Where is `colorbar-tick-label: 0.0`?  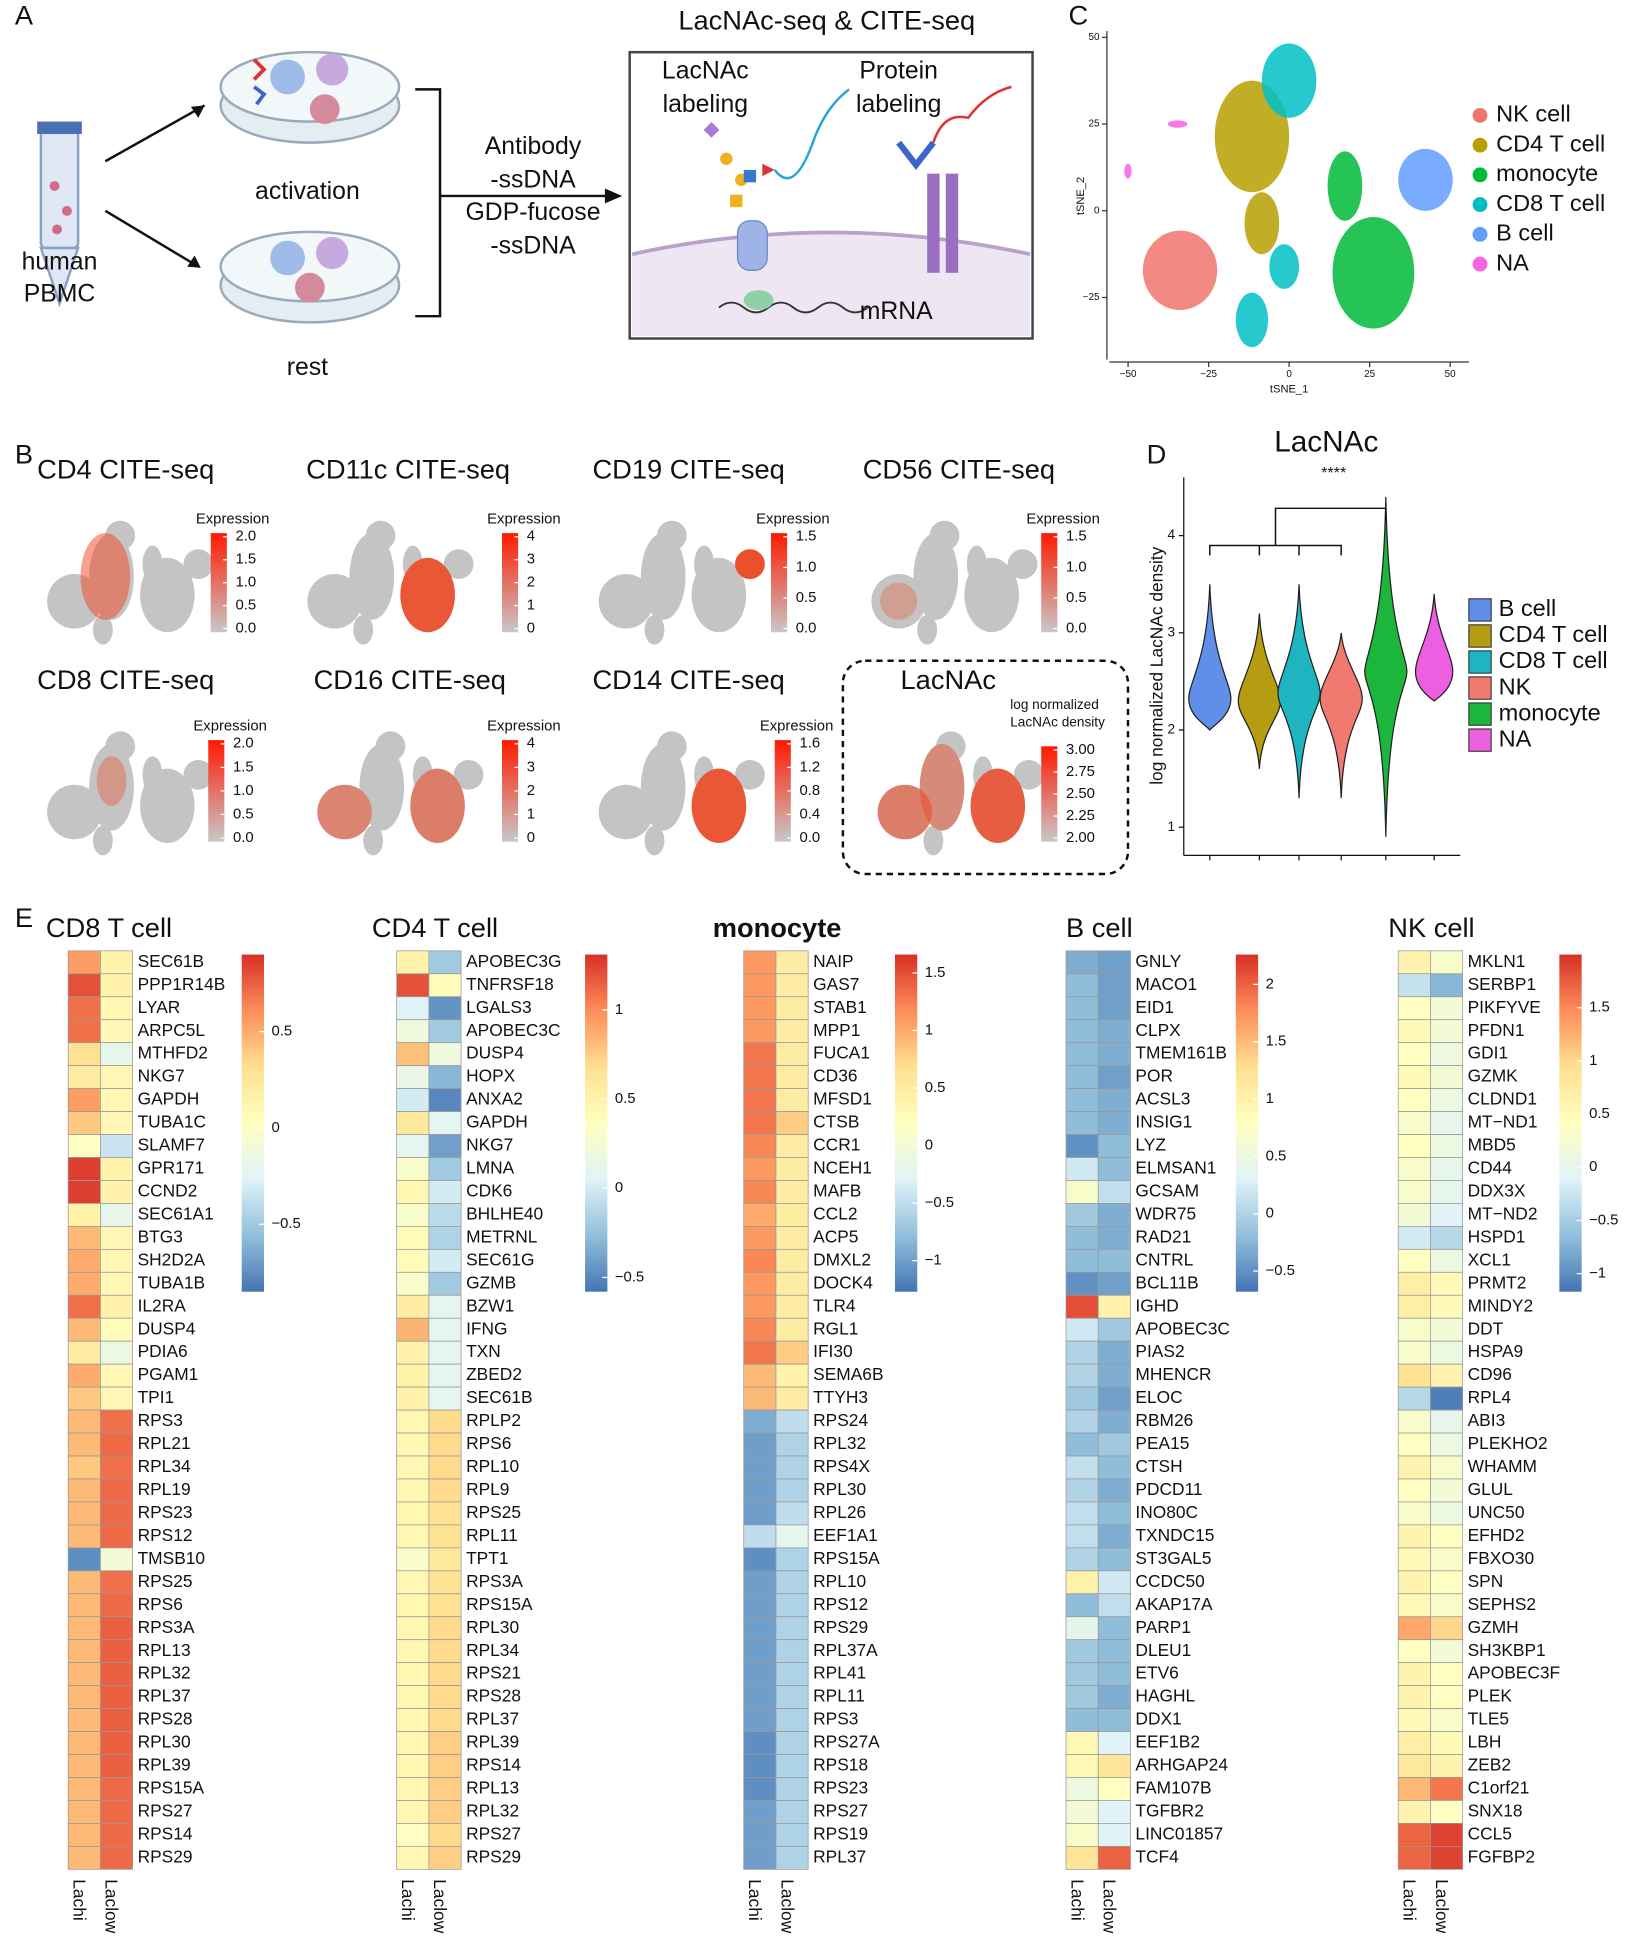
colorbar-tick-label: 0.0 is located at coordinates (243, 838).